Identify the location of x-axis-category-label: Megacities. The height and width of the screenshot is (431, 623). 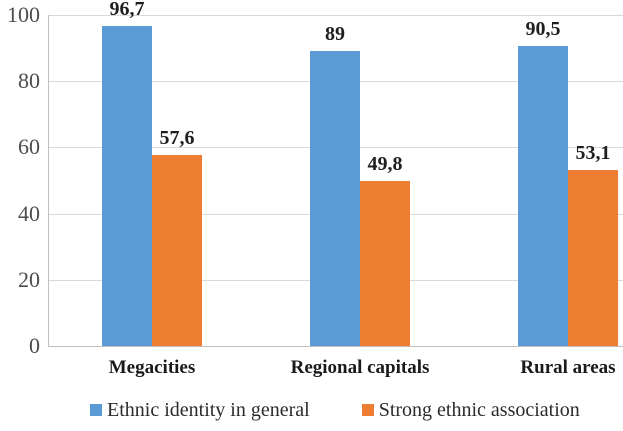
(152, 367).